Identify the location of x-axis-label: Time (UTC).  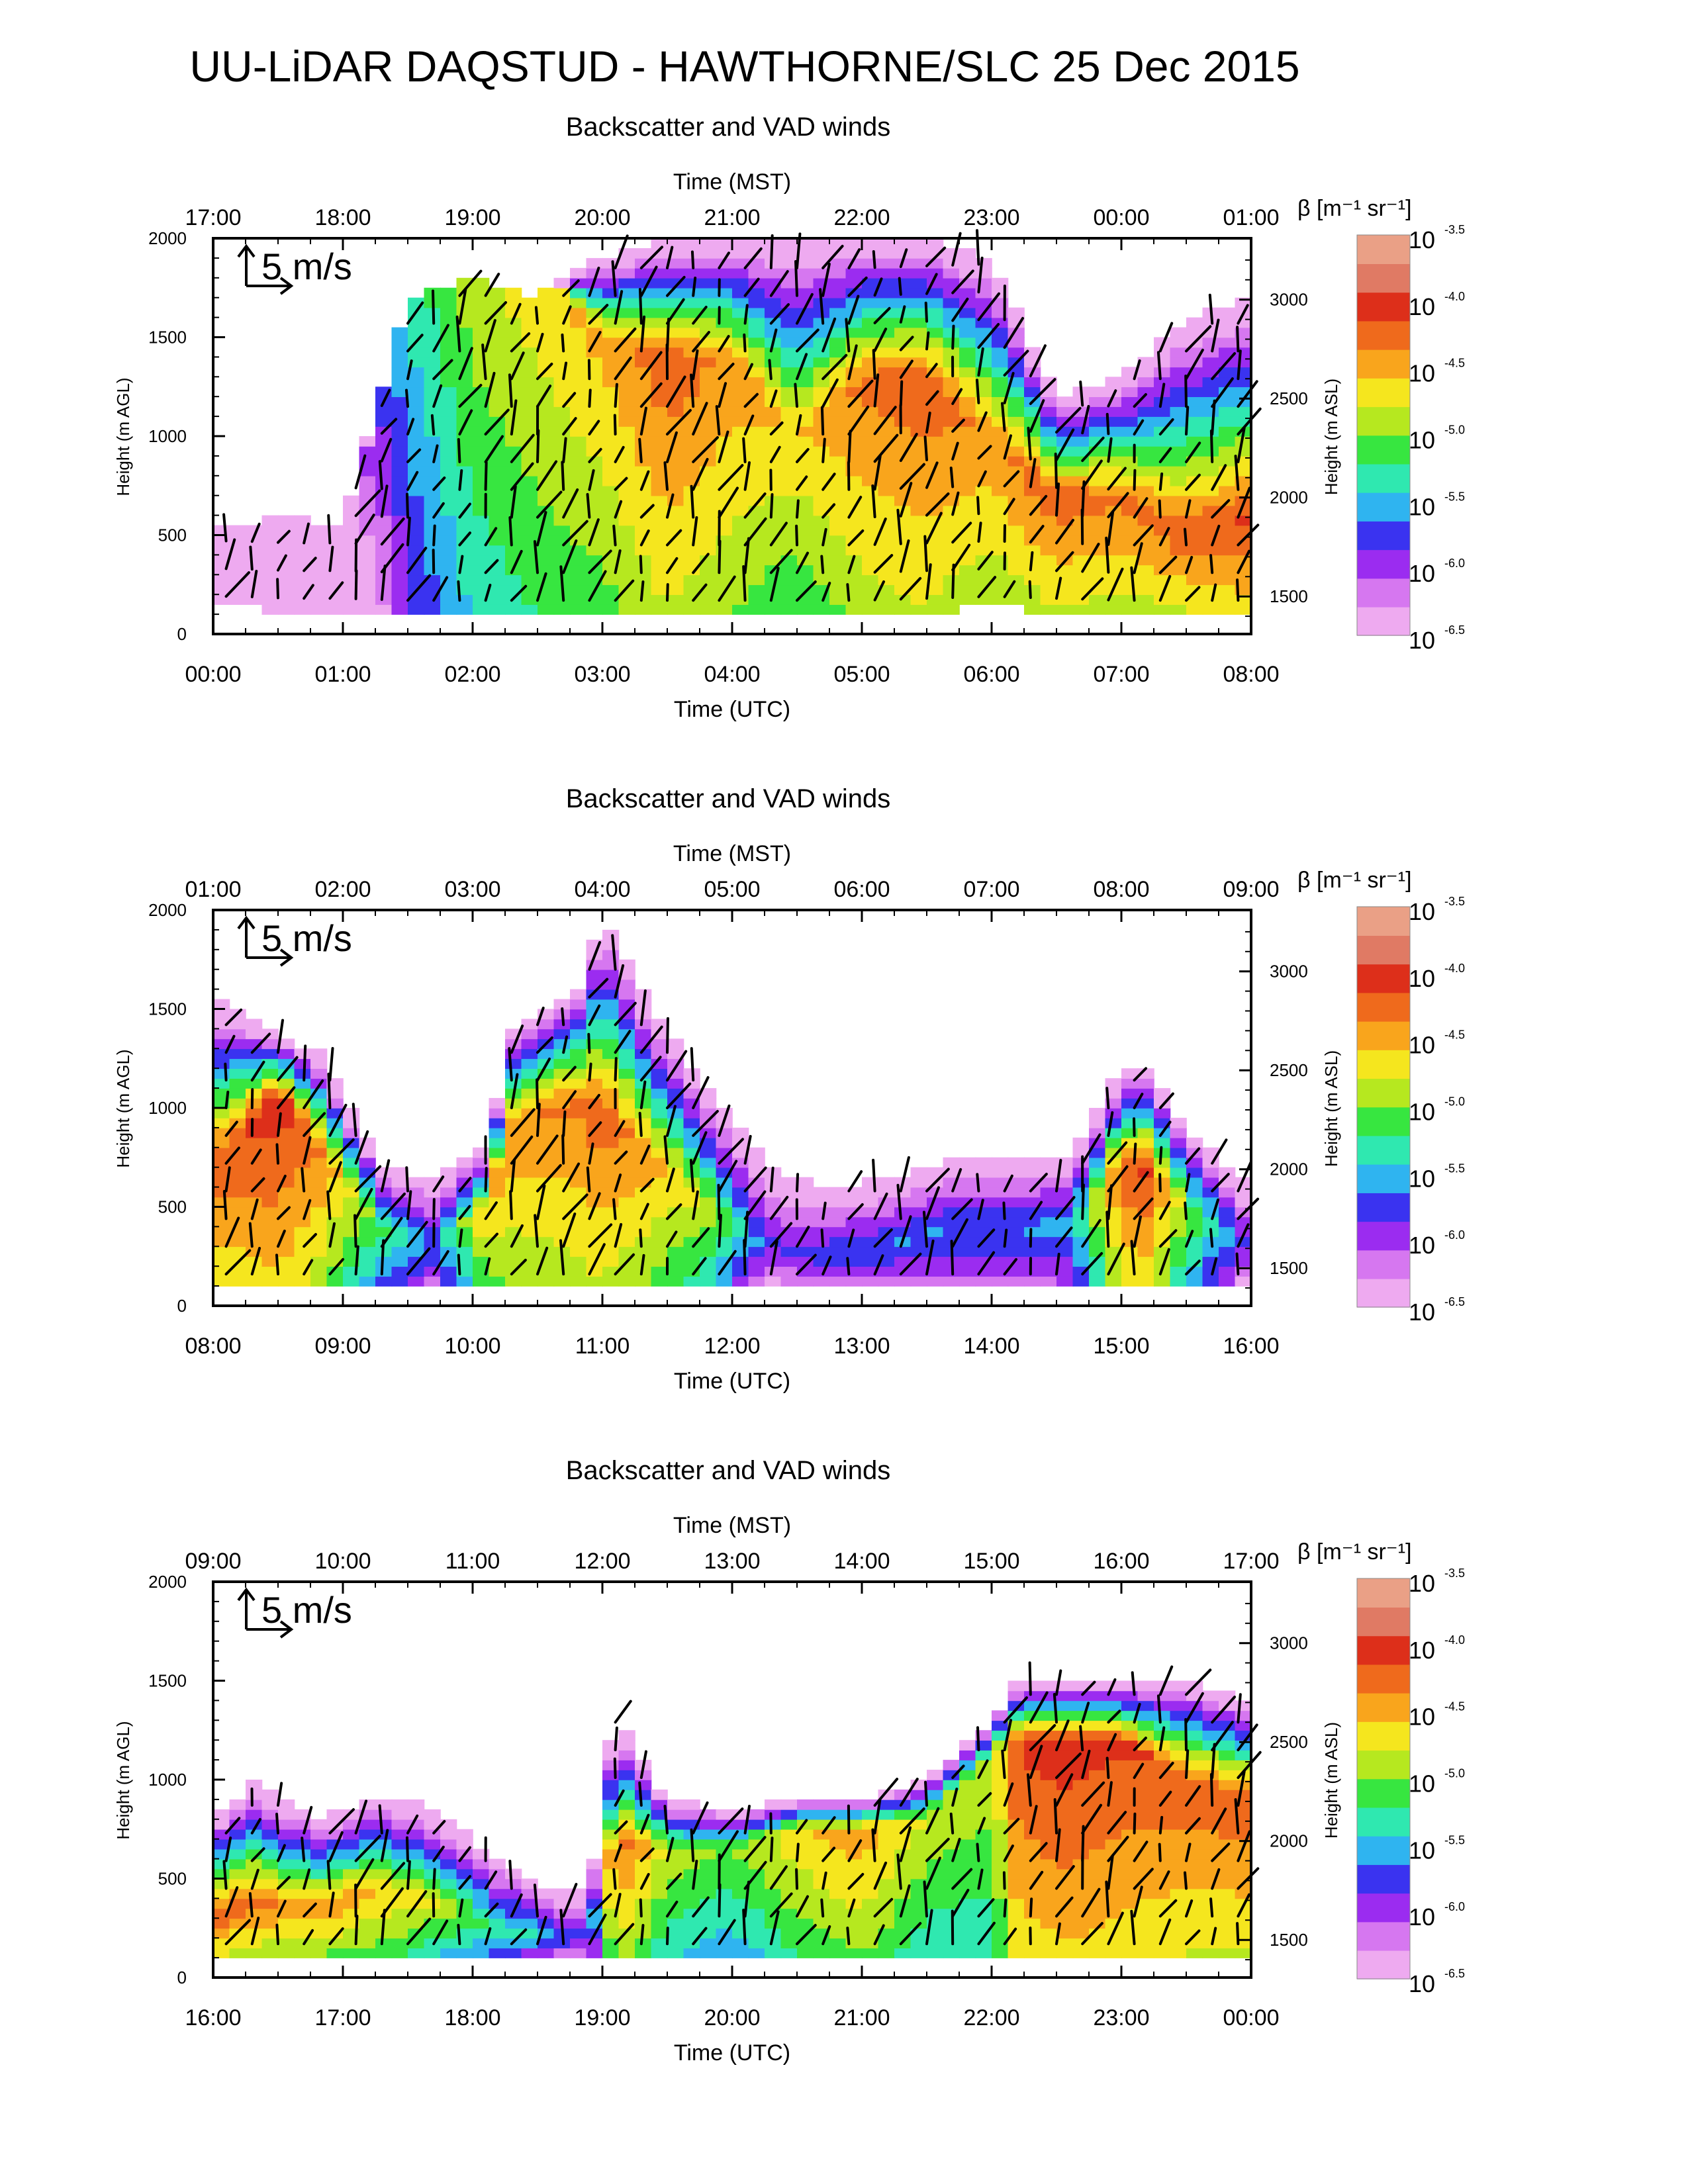
(732, 1382).